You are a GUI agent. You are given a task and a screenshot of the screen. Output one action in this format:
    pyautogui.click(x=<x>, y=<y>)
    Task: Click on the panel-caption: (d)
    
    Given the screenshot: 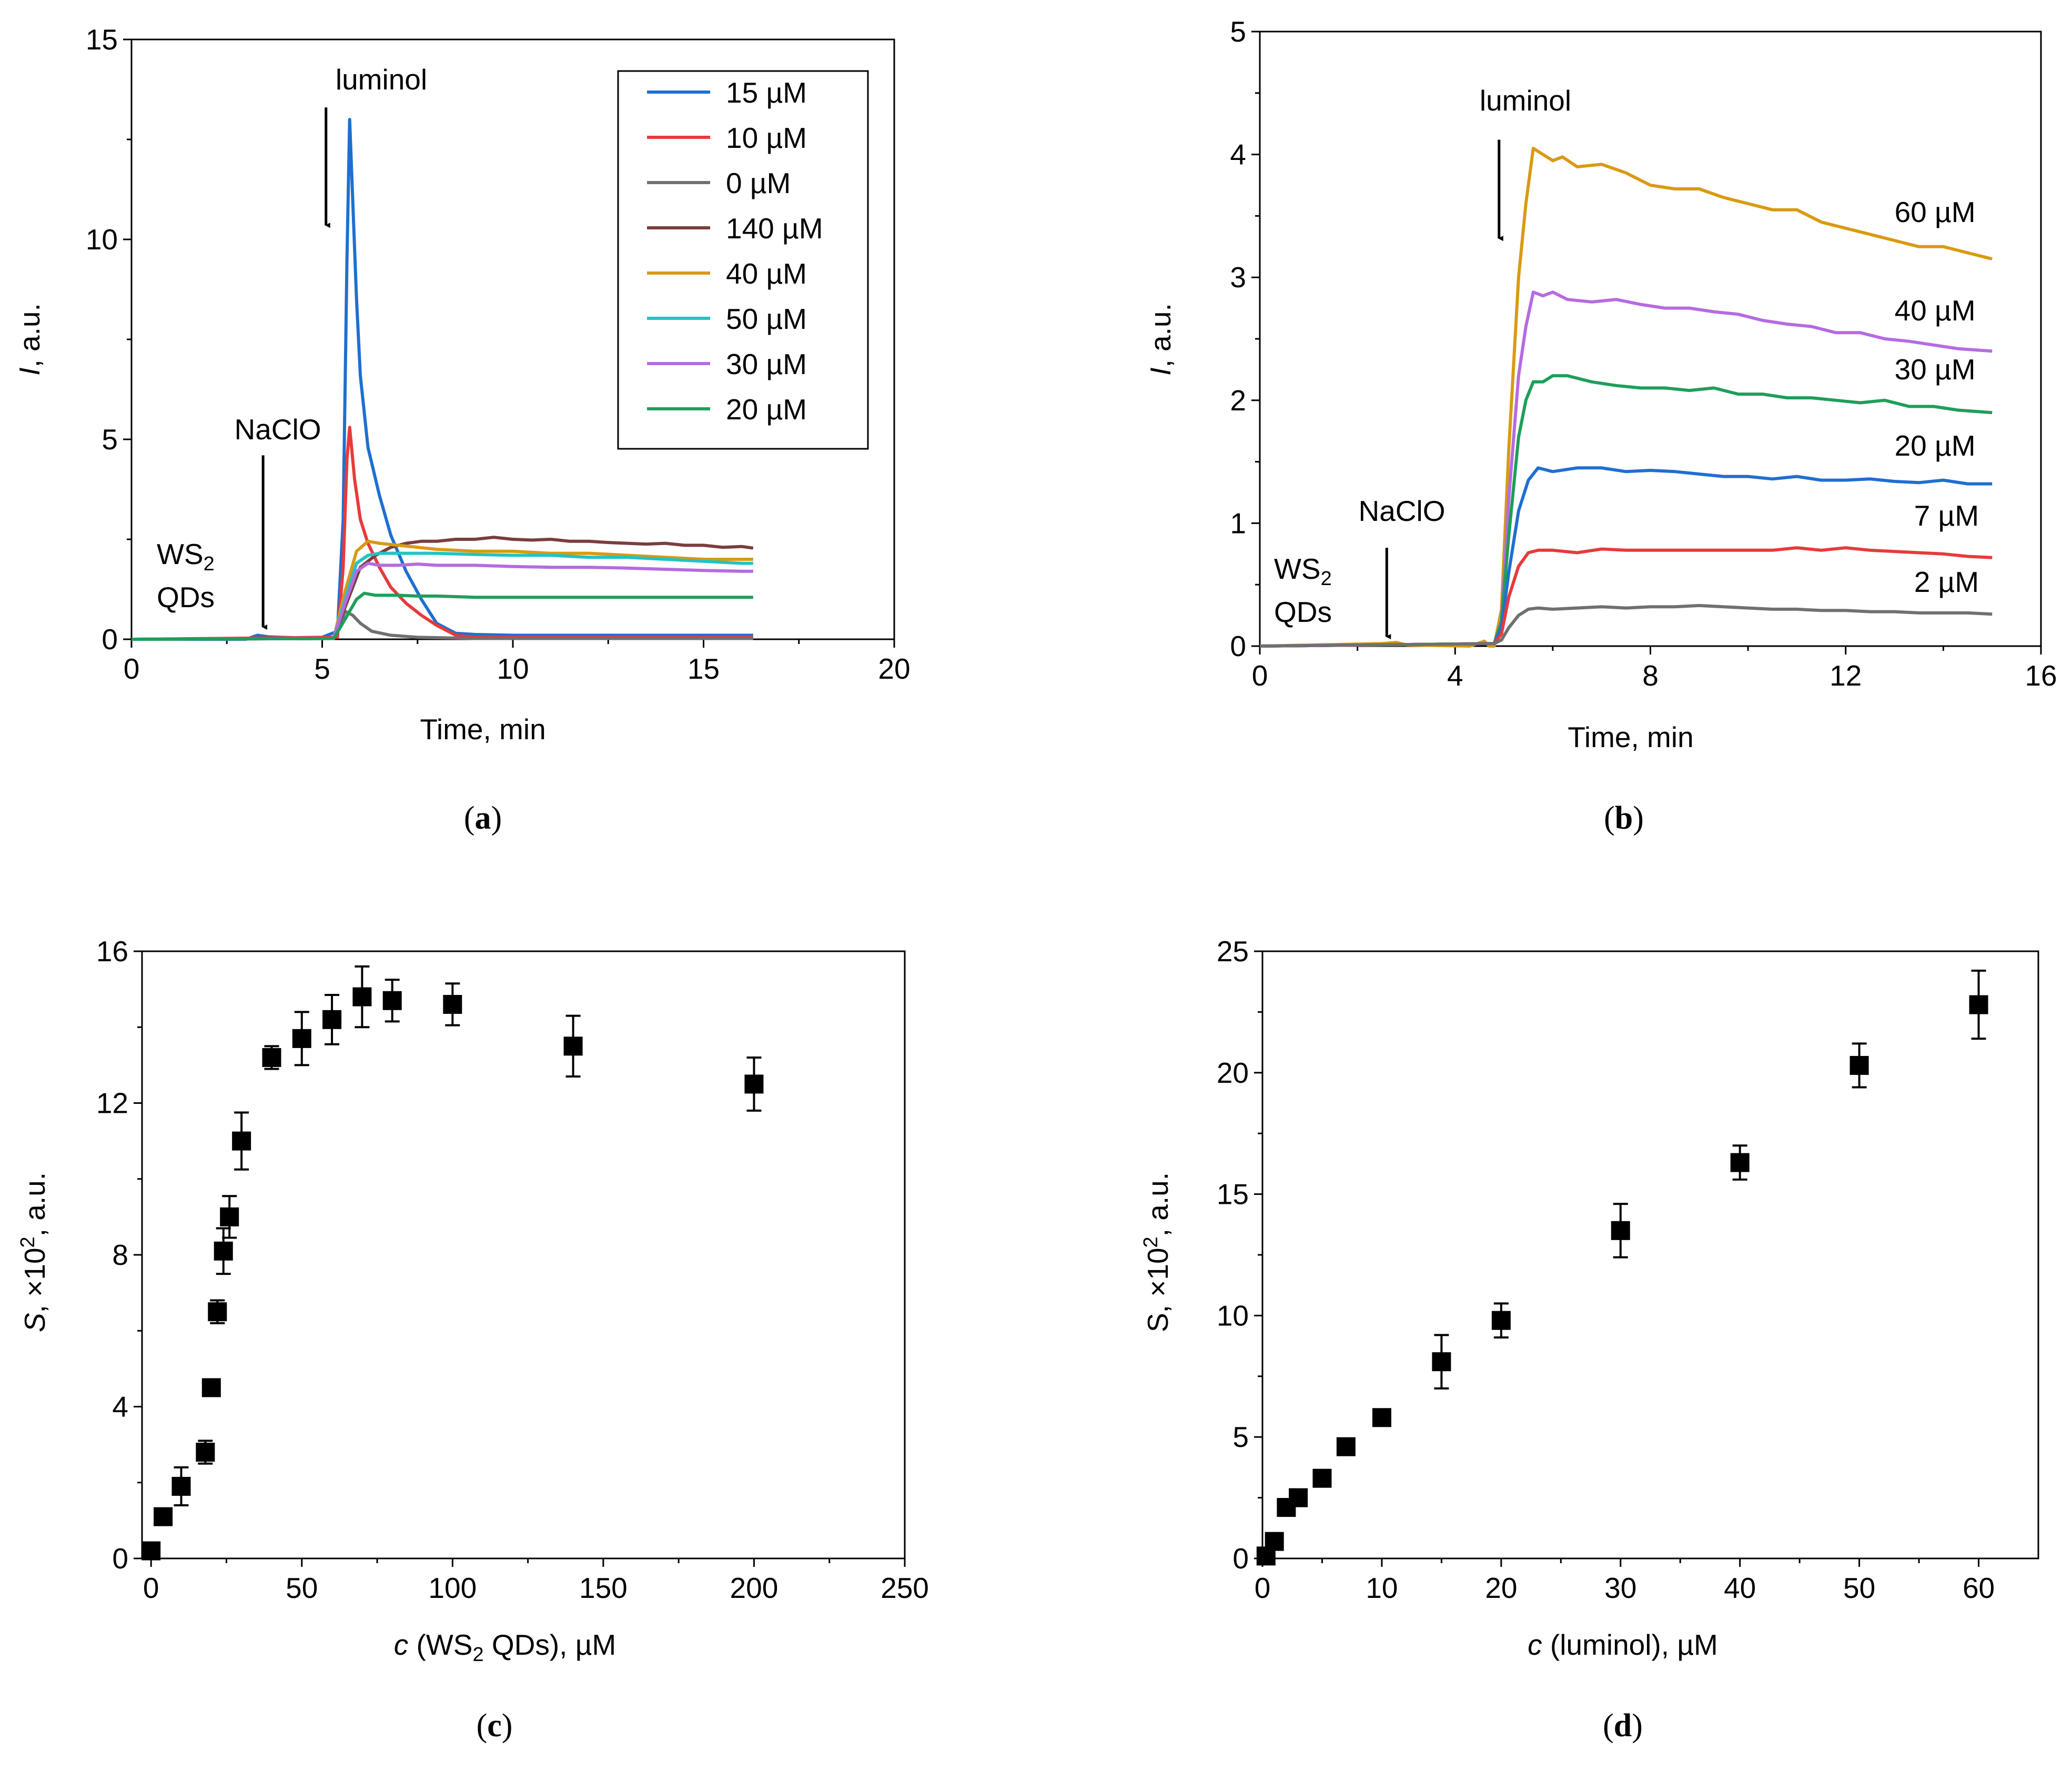 What is the action you would take?
    pyautogui.click(x=1623, y=1726)
    